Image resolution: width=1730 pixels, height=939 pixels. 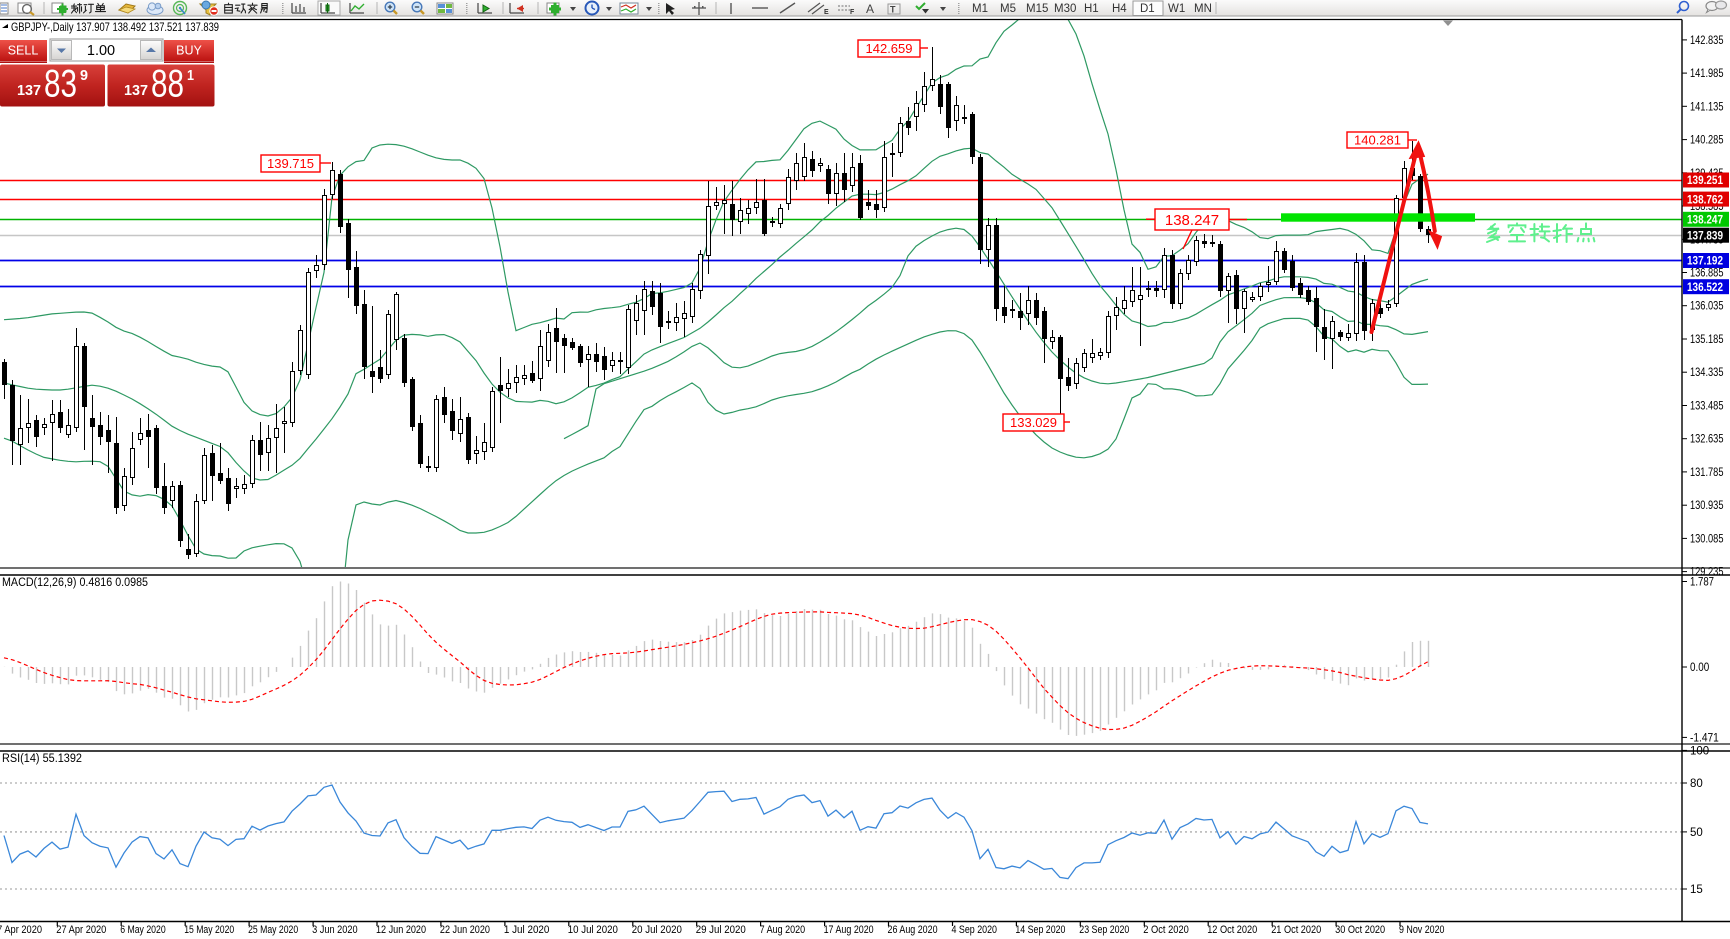 I want to click on svg-text: 133.029, so click(x=1033, y=422).